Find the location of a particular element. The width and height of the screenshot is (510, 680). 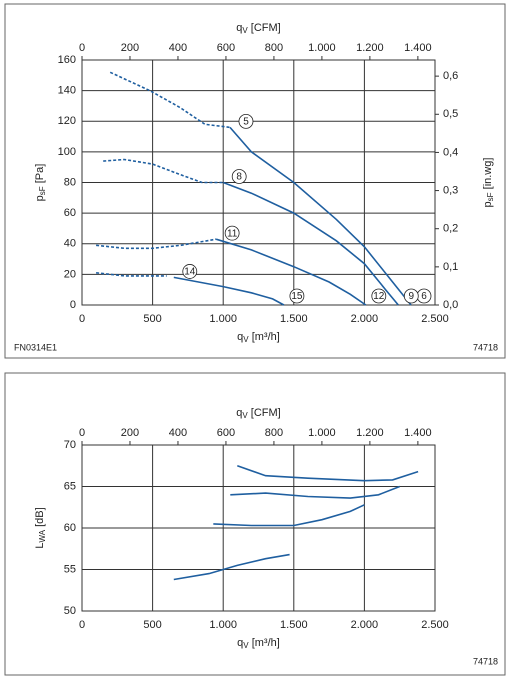

axis-label-symbol: L is located at coordinates (40, 546).